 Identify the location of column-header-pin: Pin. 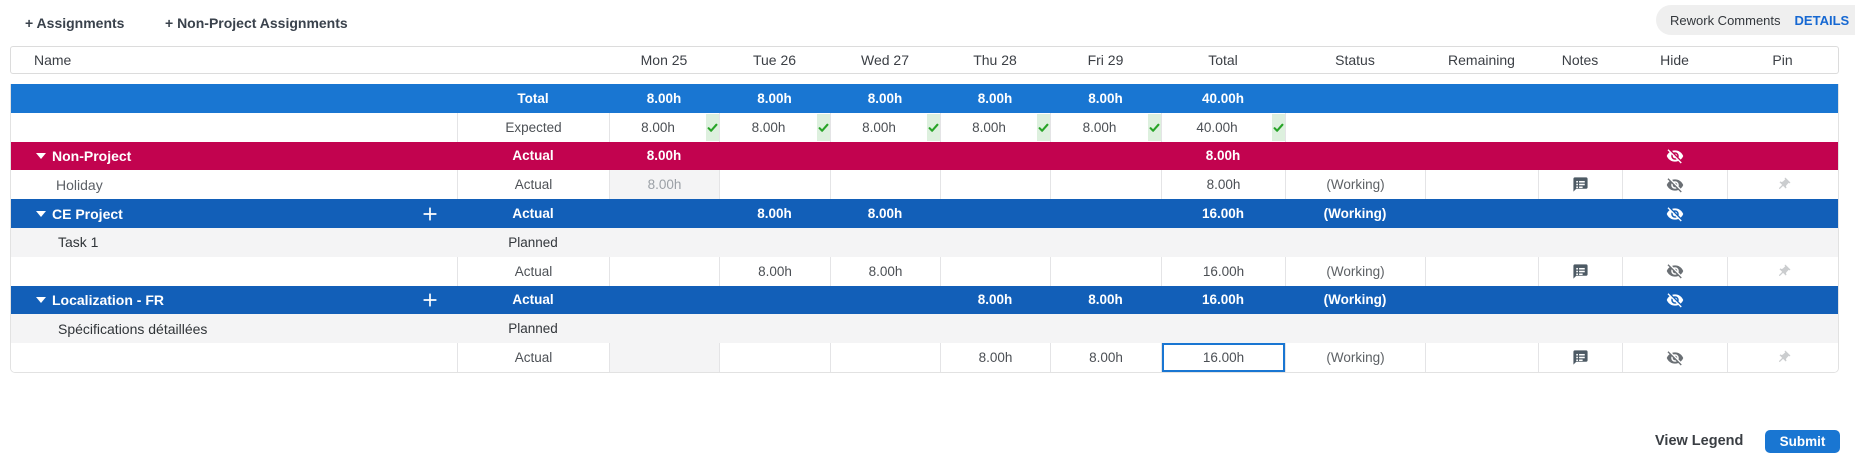
(1782, 60).